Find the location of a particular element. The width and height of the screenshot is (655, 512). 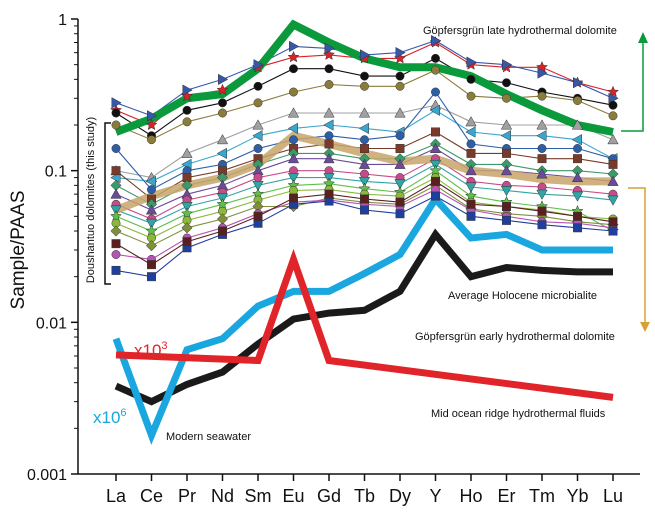

x-tick-label-tb: Tb is located at coordinates (364, 496).